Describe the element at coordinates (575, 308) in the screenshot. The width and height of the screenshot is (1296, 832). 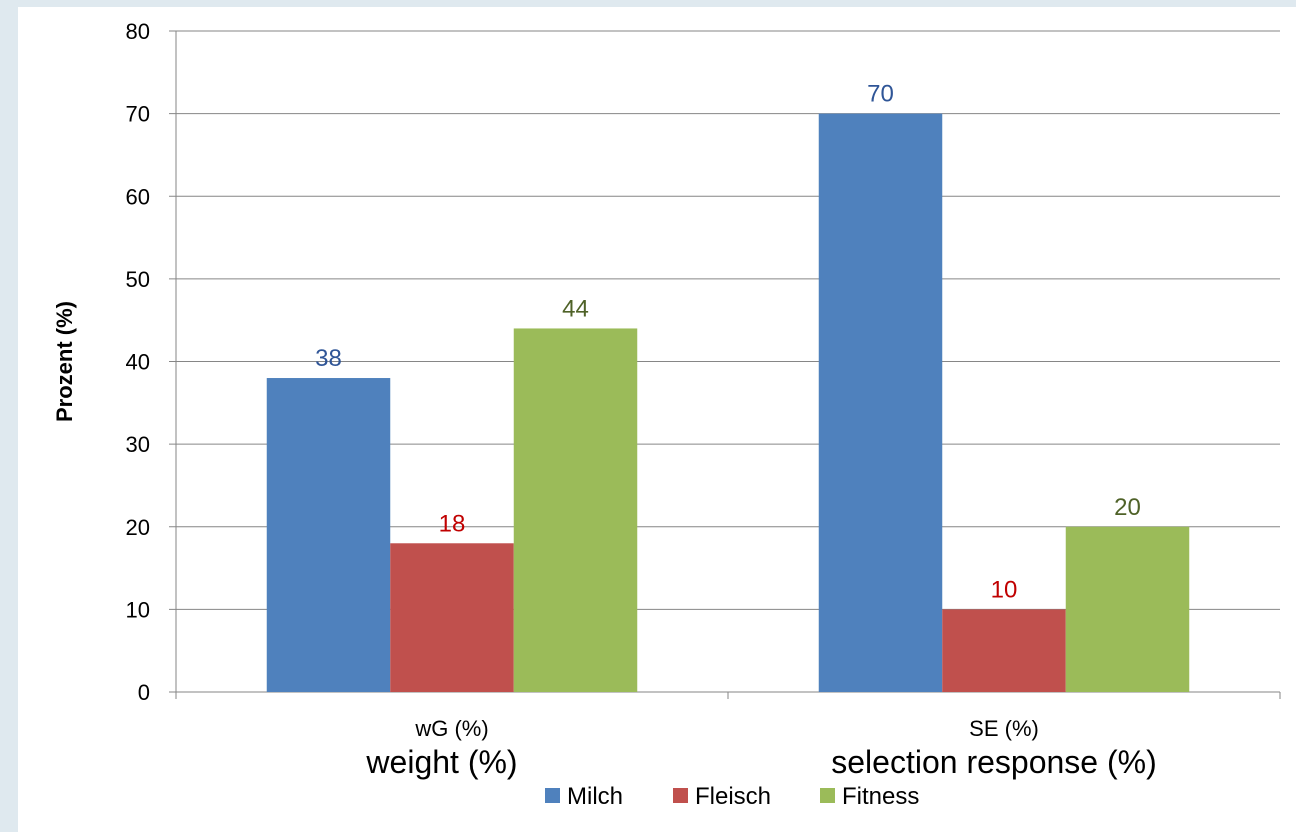
I see `data-label: 44` at that location.